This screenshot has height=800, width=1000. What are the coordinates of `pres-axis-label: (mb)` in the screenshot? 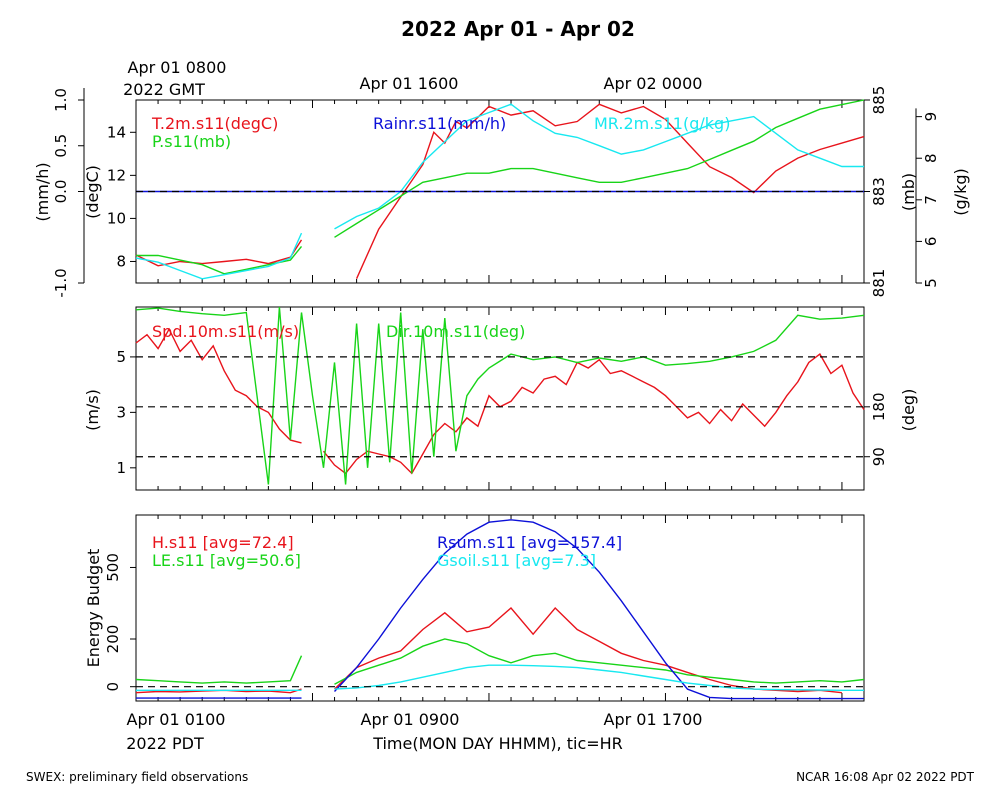 It's located at (908, 192).